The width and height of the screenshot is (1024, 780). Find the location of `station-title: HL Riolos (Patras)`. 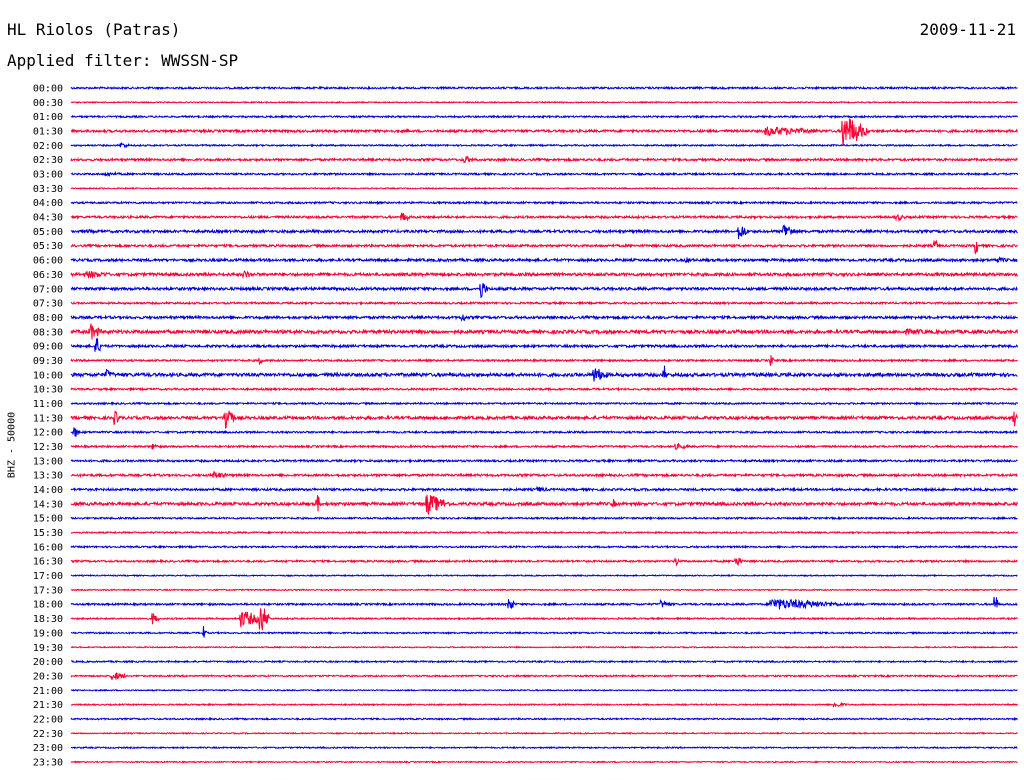

station-title: HL Riolos (Patras) is located at coordinates (94, 29).